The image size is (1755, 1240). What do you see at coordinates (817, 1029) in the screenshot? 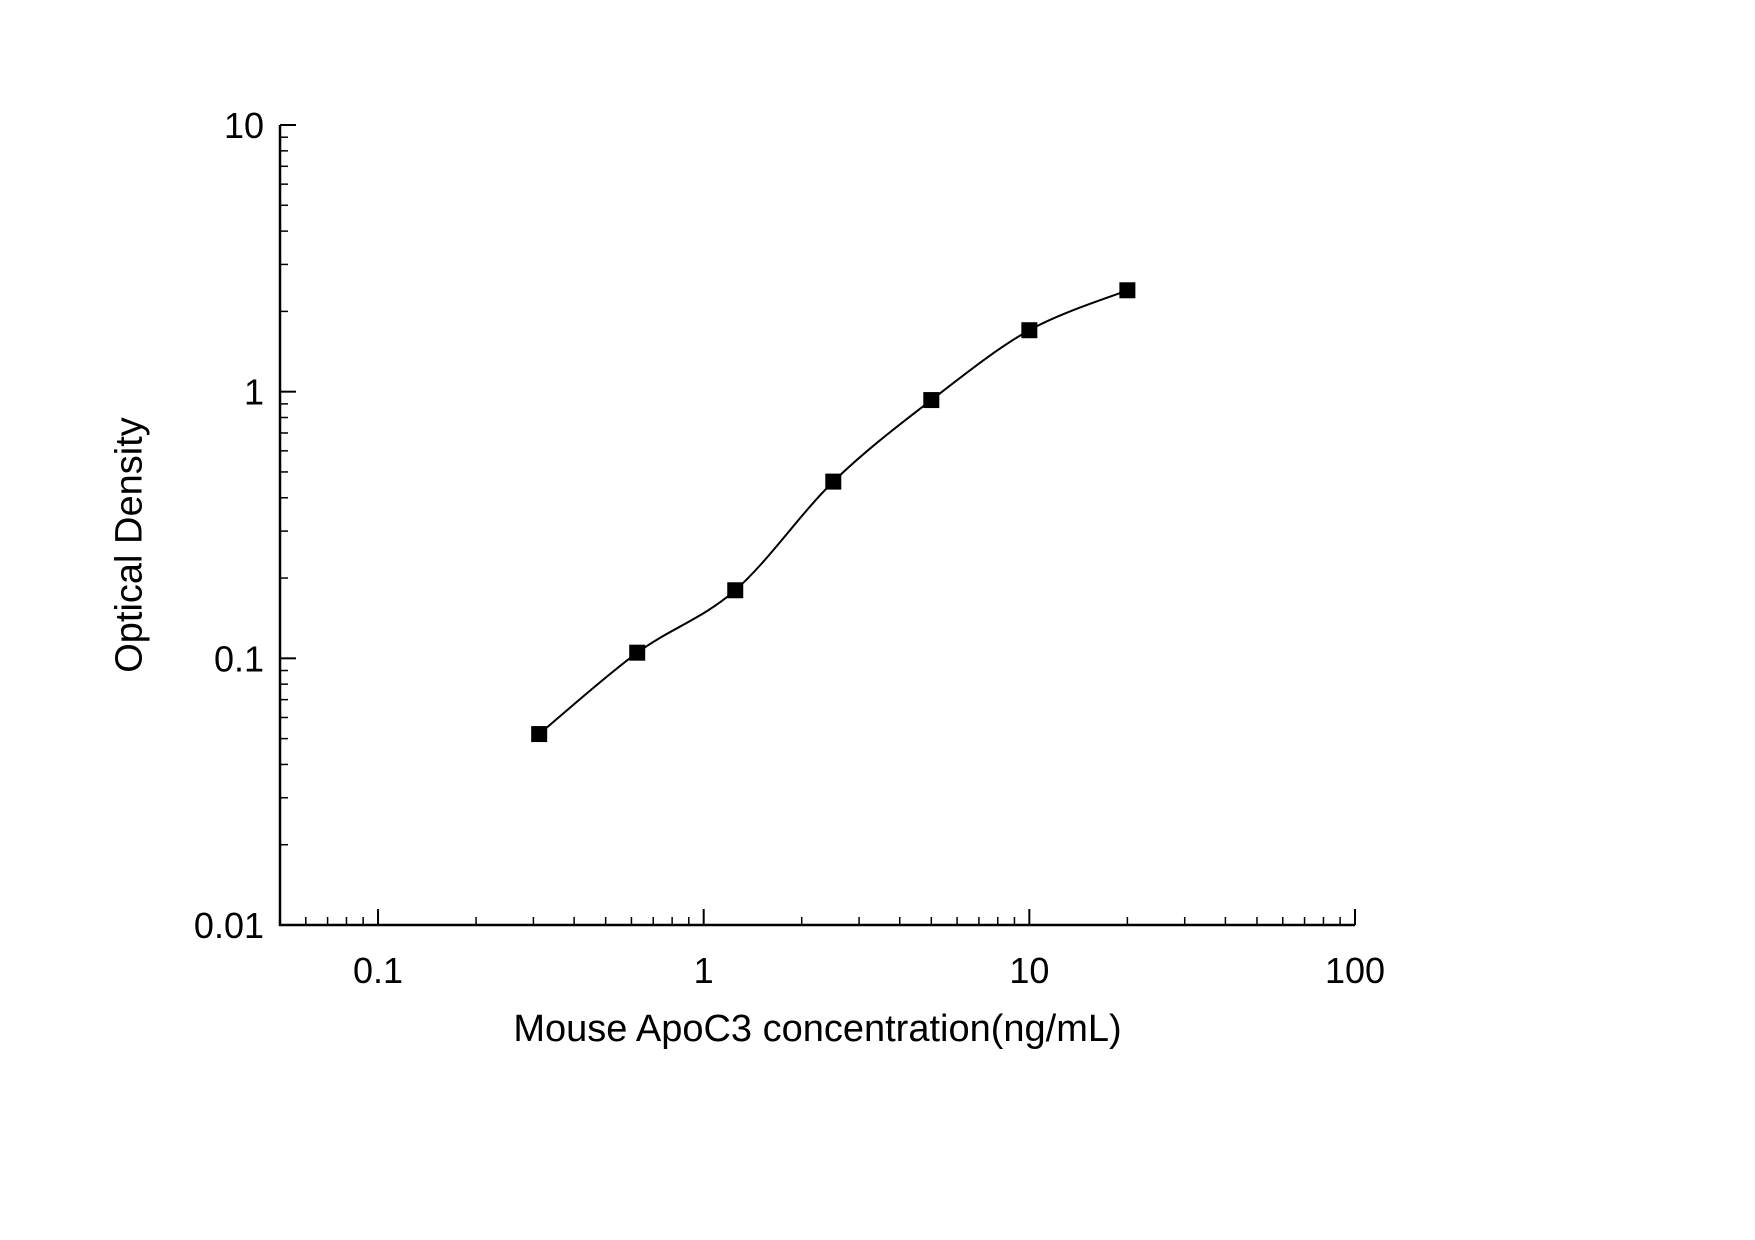
I see `x-axis-title: Mouse ApoC3 concentration(ng/mL)` at bounding box center [817, 1029].